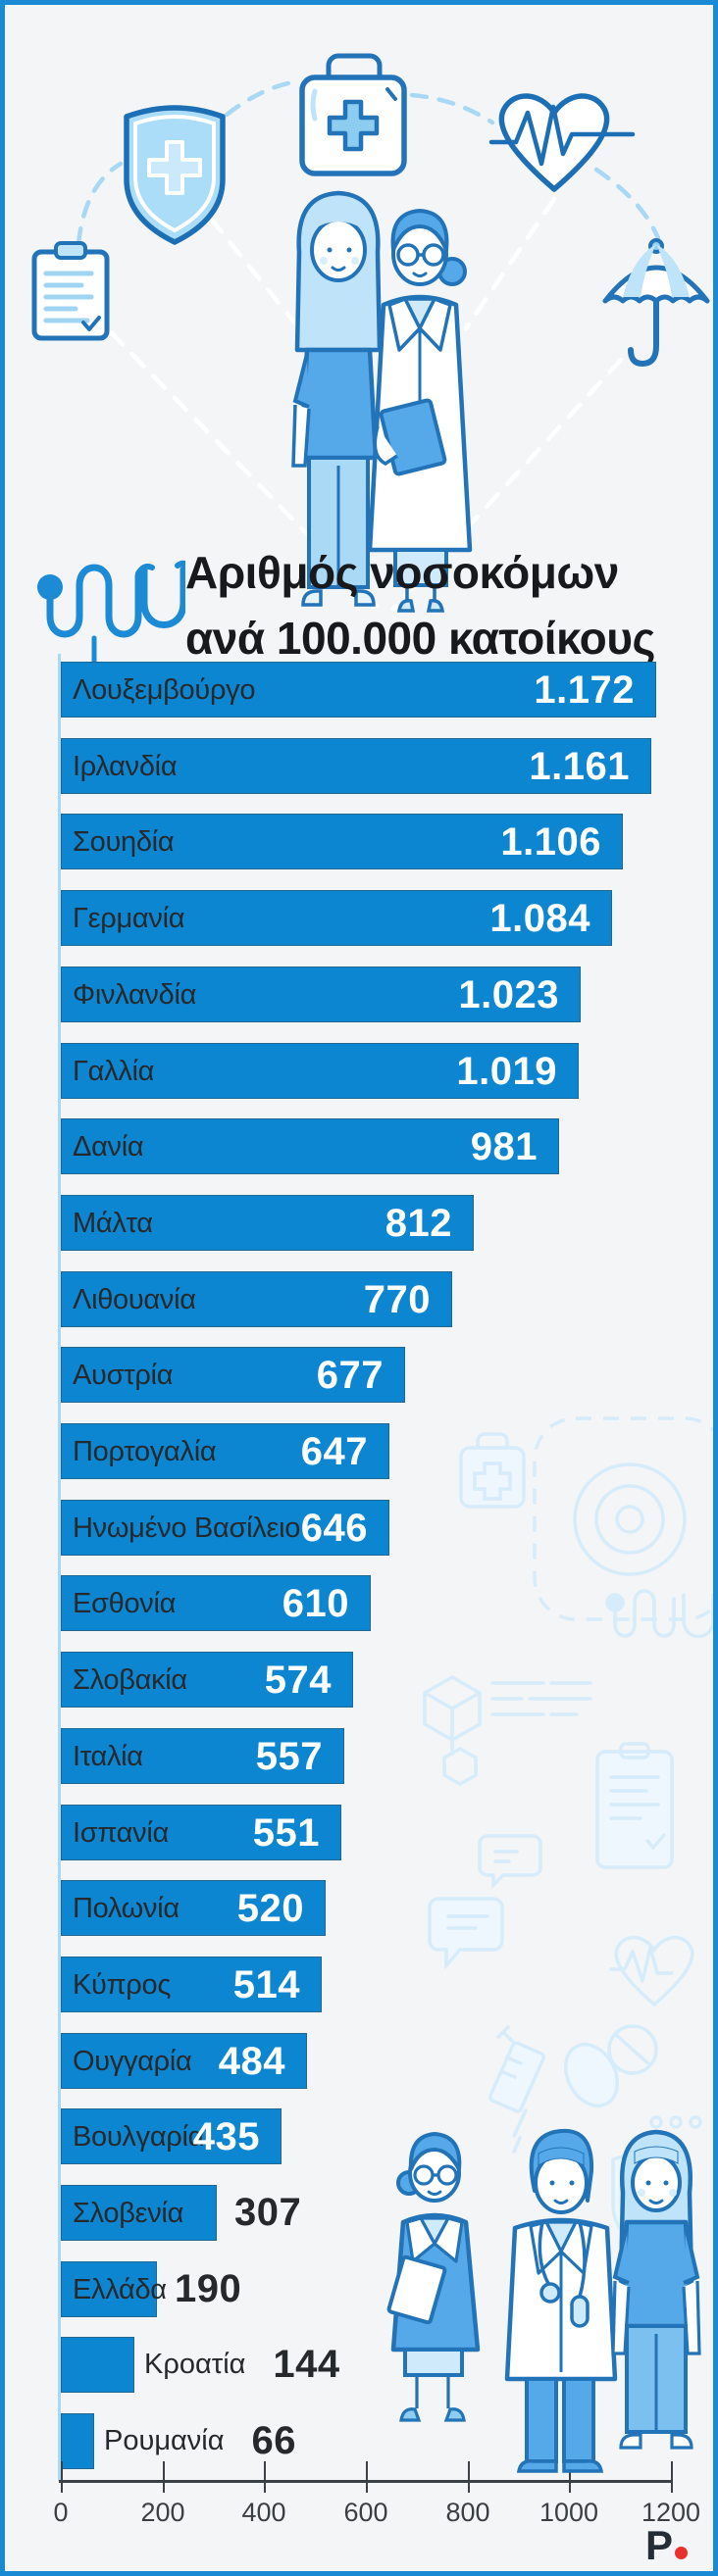 Image resolution: width=718 pixels, height=2576 pixels. Describe the element at coordinates (175, 175) in the screenshot. I see `shield-cross-icon` at that location.